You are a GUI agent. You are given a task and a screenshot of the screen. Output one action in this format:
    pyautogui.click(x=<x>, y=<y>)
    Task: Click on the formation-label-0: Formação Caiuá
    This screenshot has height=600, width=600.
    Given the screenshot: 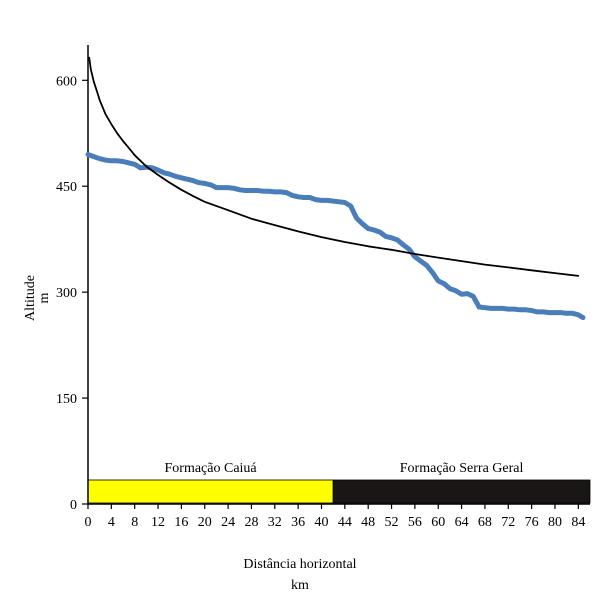 What is the action you would take?
    pyautogui.click(x=211, y=468)
    